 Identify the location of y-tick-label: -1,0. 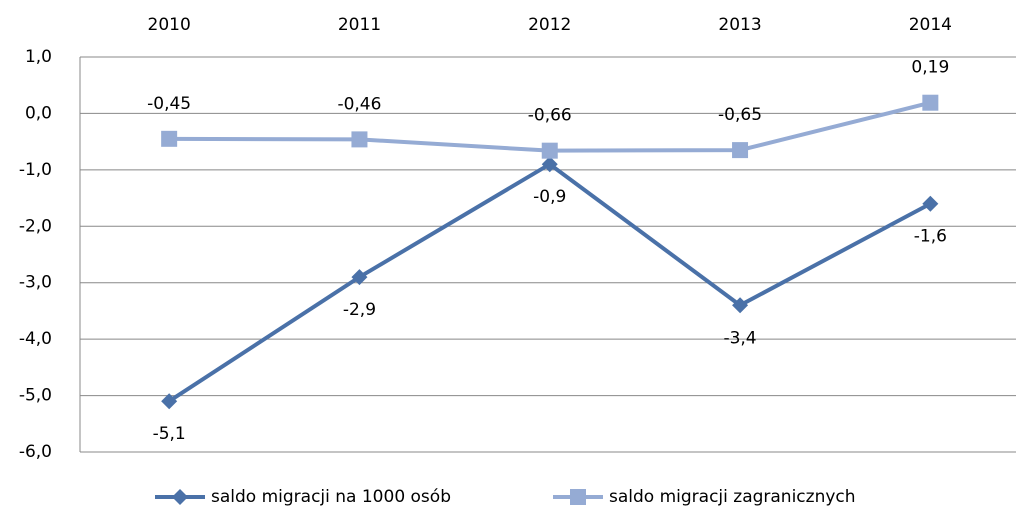
(35, 170).